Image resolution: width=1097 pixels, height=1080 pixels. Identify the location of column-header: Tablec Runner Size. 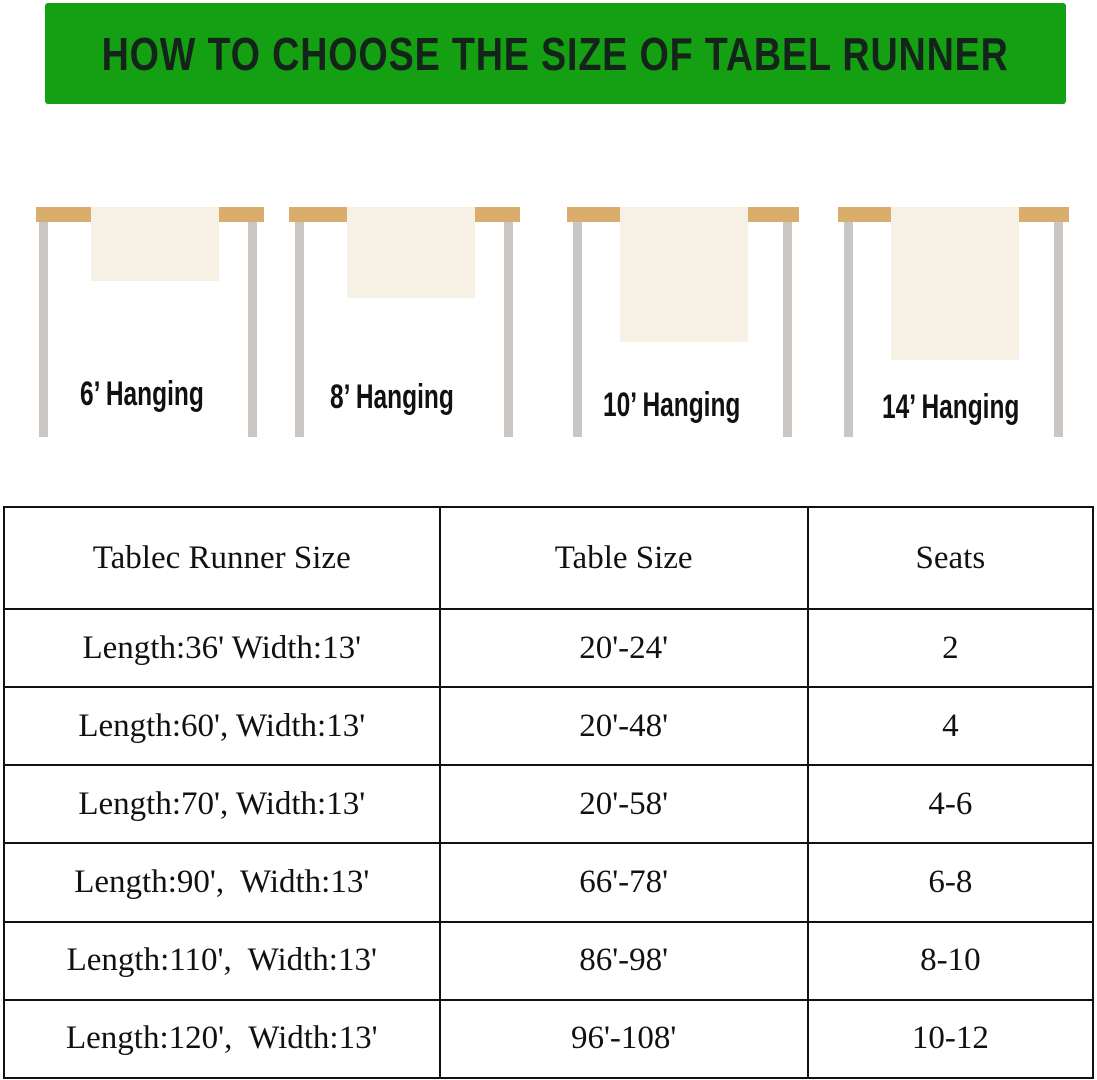
(222, 558).